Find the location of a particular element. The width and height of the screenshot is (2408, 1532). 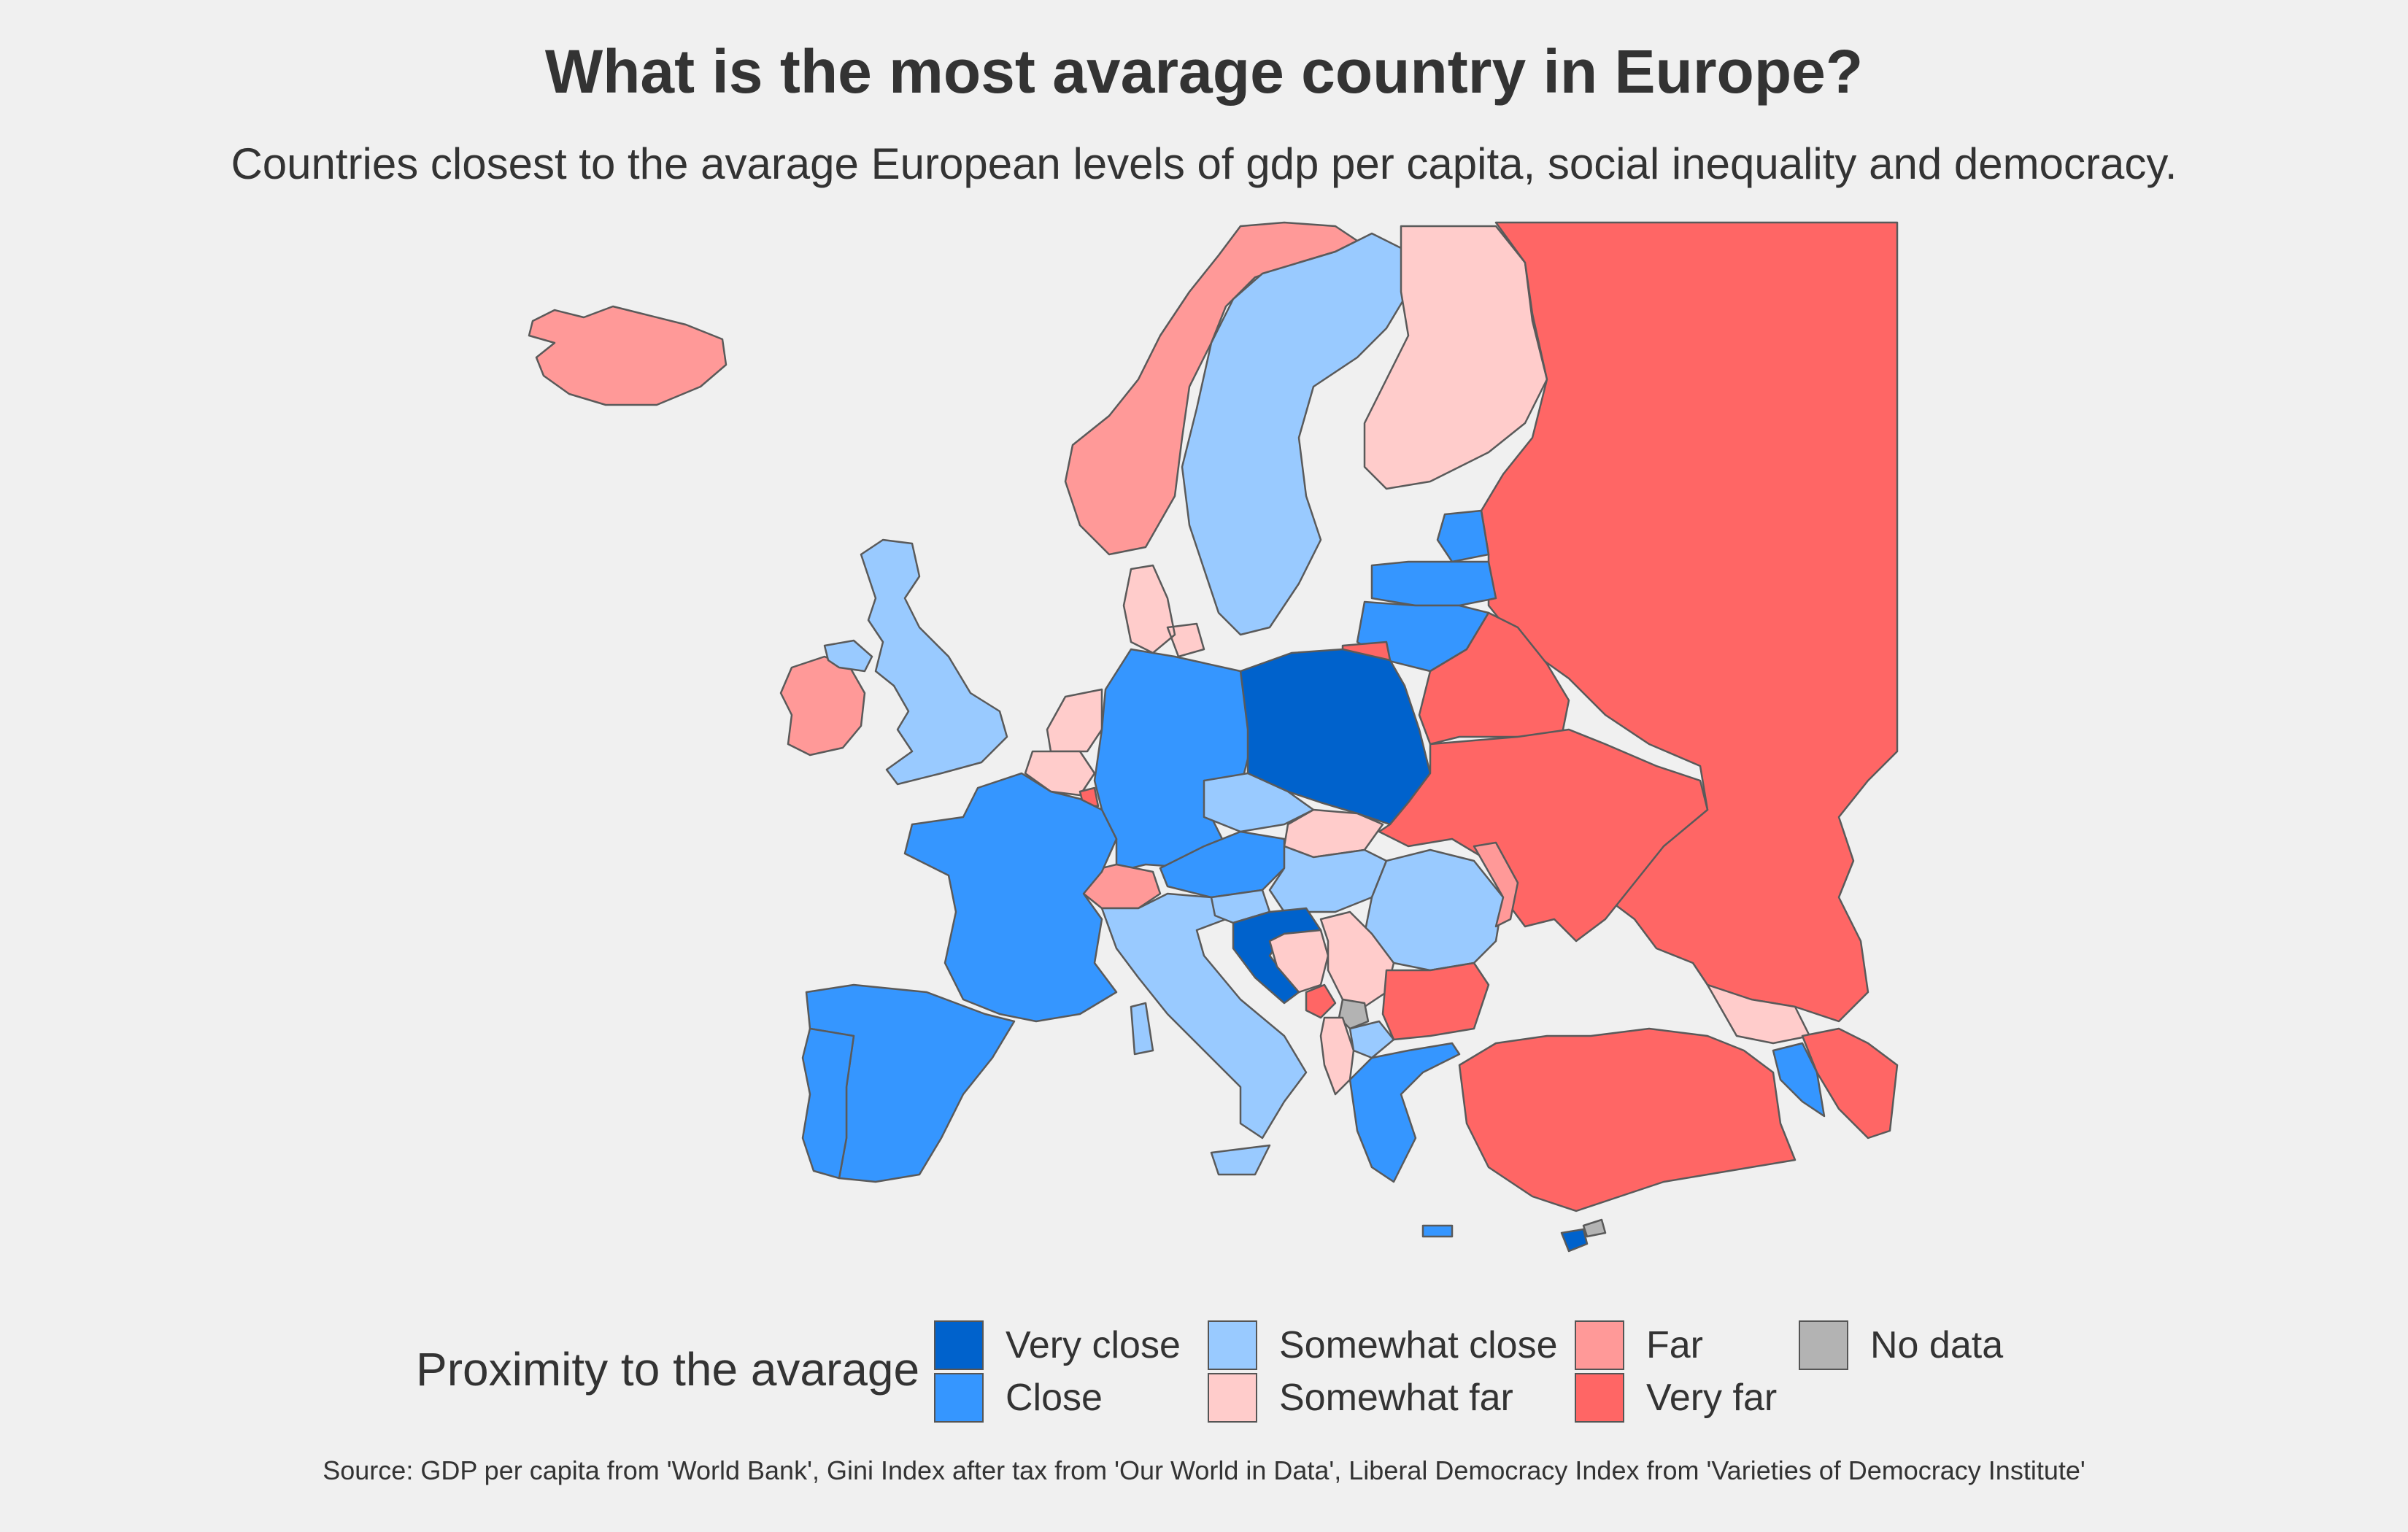

legend-item-close: Close is located at coordinates (1018, 1398).